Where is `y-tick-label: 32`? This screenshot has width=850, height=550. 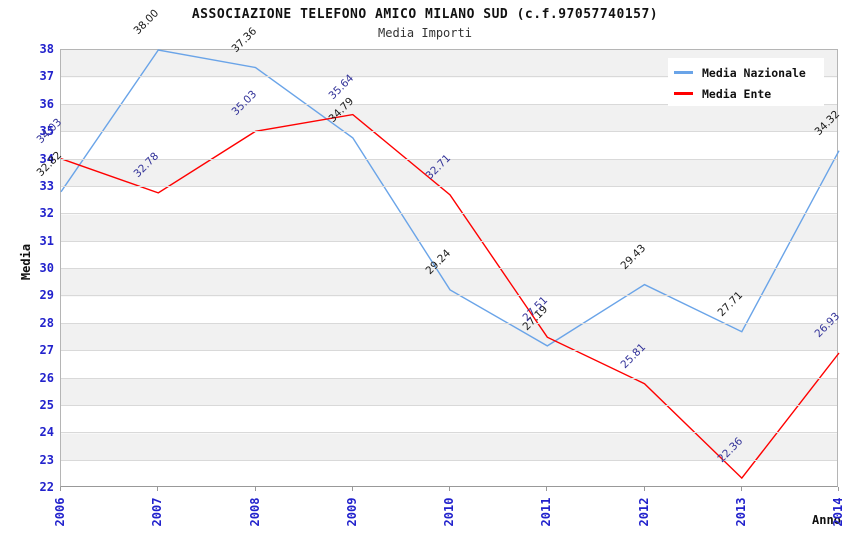 y-tick-label: 32 is located at coordinates (46, 213).